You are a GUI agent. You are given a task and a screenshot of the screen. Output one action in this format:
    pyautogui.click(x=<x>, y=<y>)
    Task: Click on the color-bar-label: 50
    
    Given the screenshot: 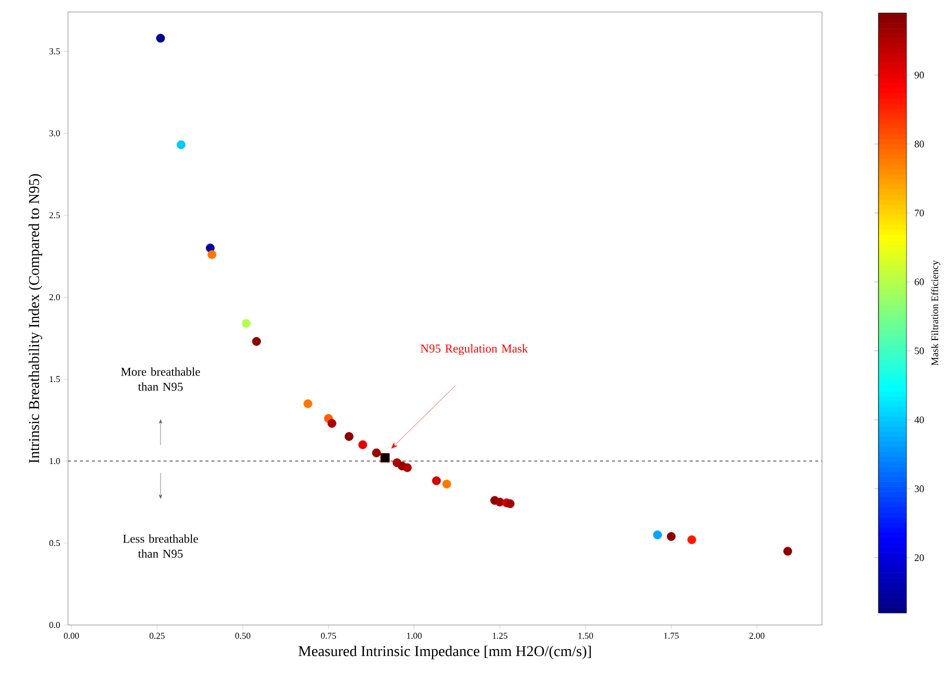 What is the action you would take?
    pyautogui.click(x=919, y=351)
    